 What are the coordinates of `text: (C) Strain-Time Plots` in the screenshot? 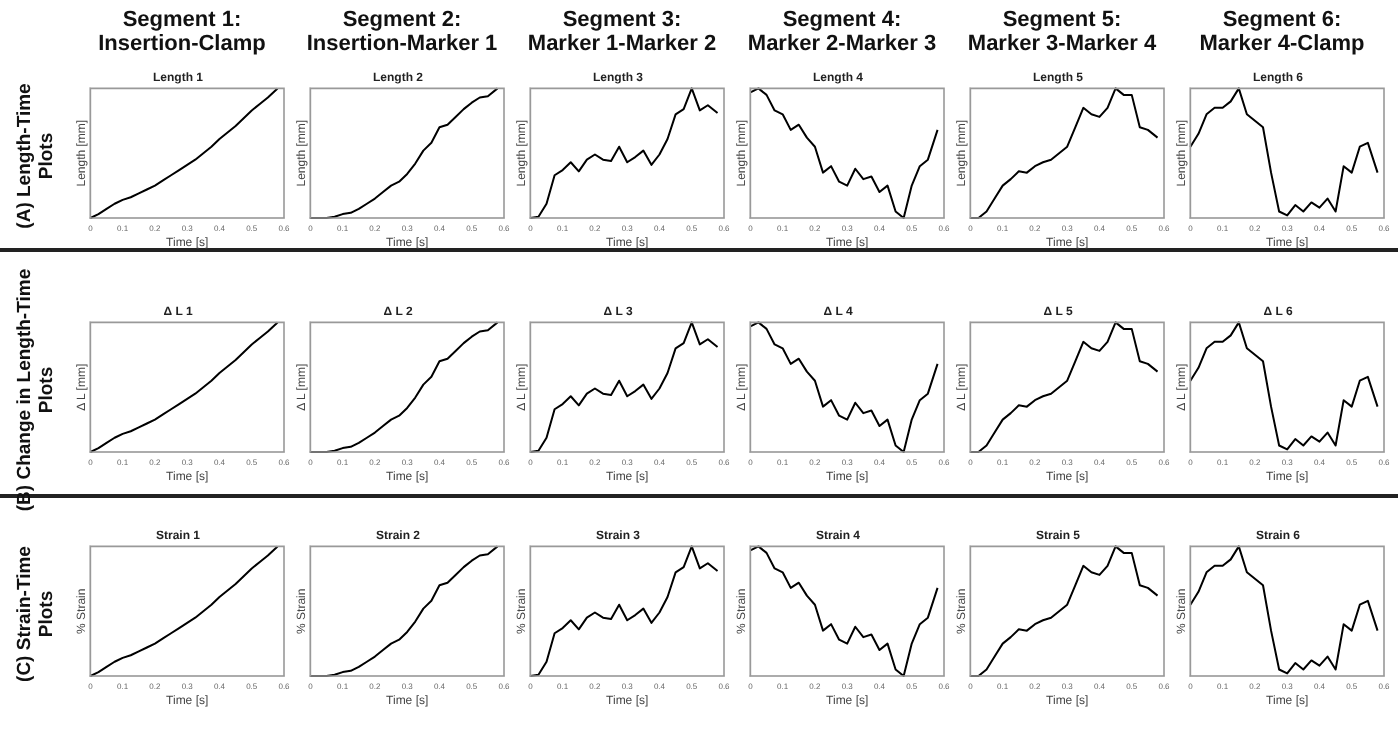 It's located at (36, 614).